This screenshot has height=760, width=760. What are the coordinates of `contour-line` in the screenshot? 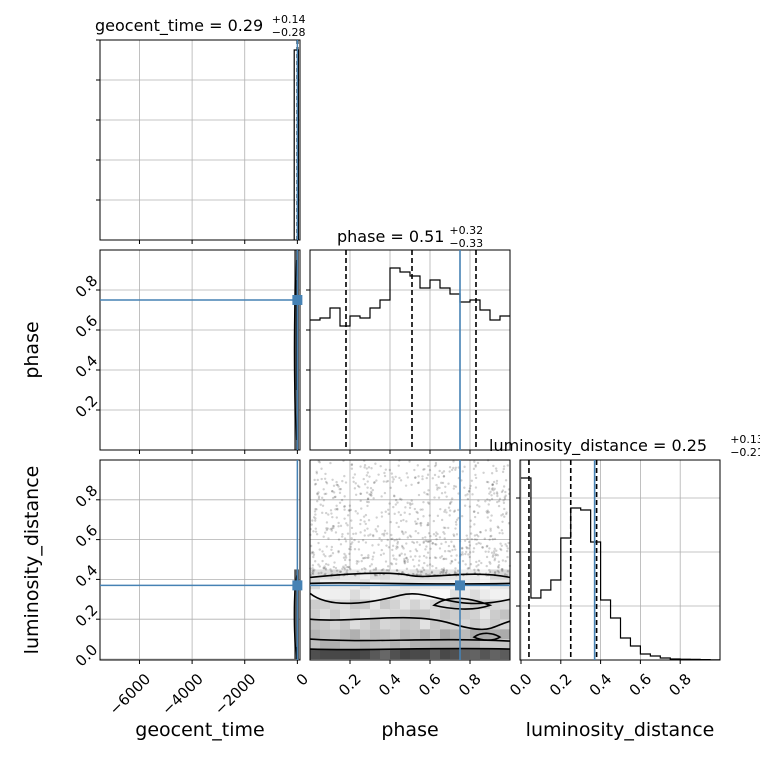 It's located at (410, 649).